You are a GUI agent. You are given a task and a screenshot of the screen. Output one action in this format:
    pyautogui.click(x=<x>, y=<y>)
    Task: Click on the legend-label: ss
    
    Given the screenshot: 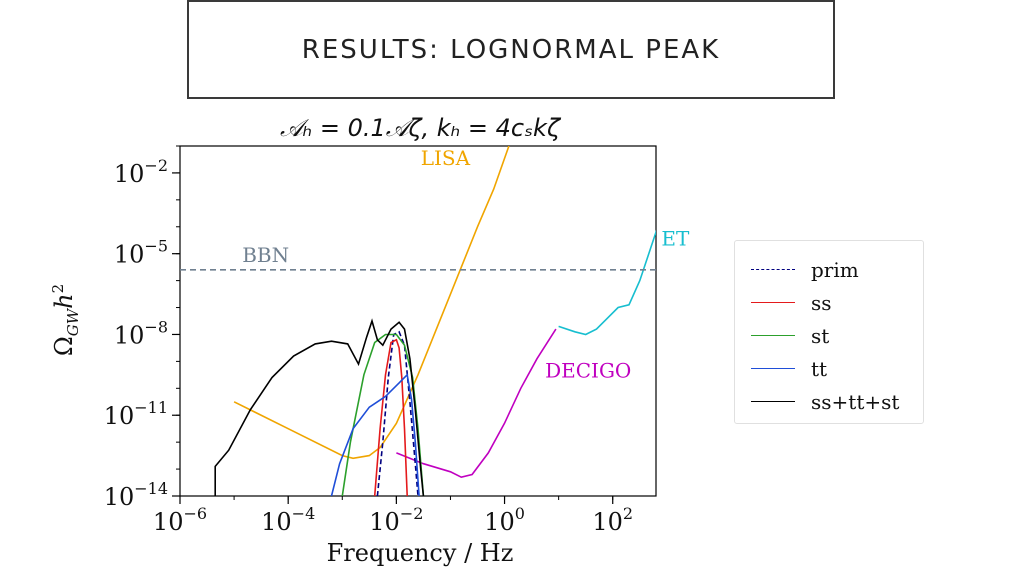 What is the action you would take?
    pyautogui.click(x=821, y=302)
    